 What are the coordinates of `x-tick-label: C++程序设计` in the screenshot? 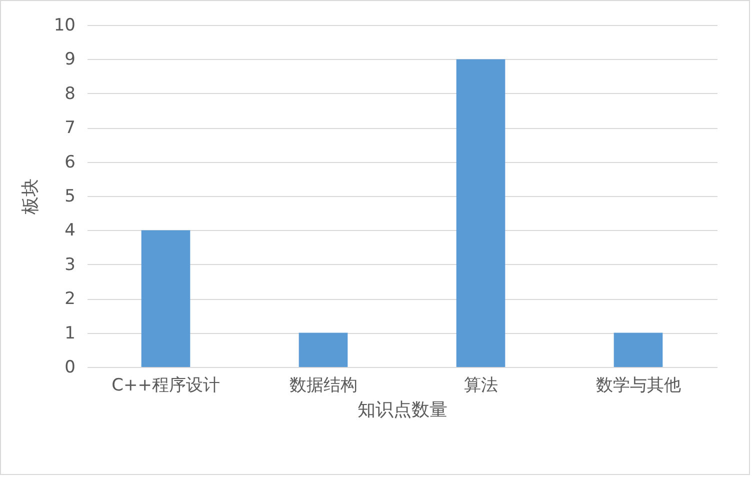 It's located at (166, 386).